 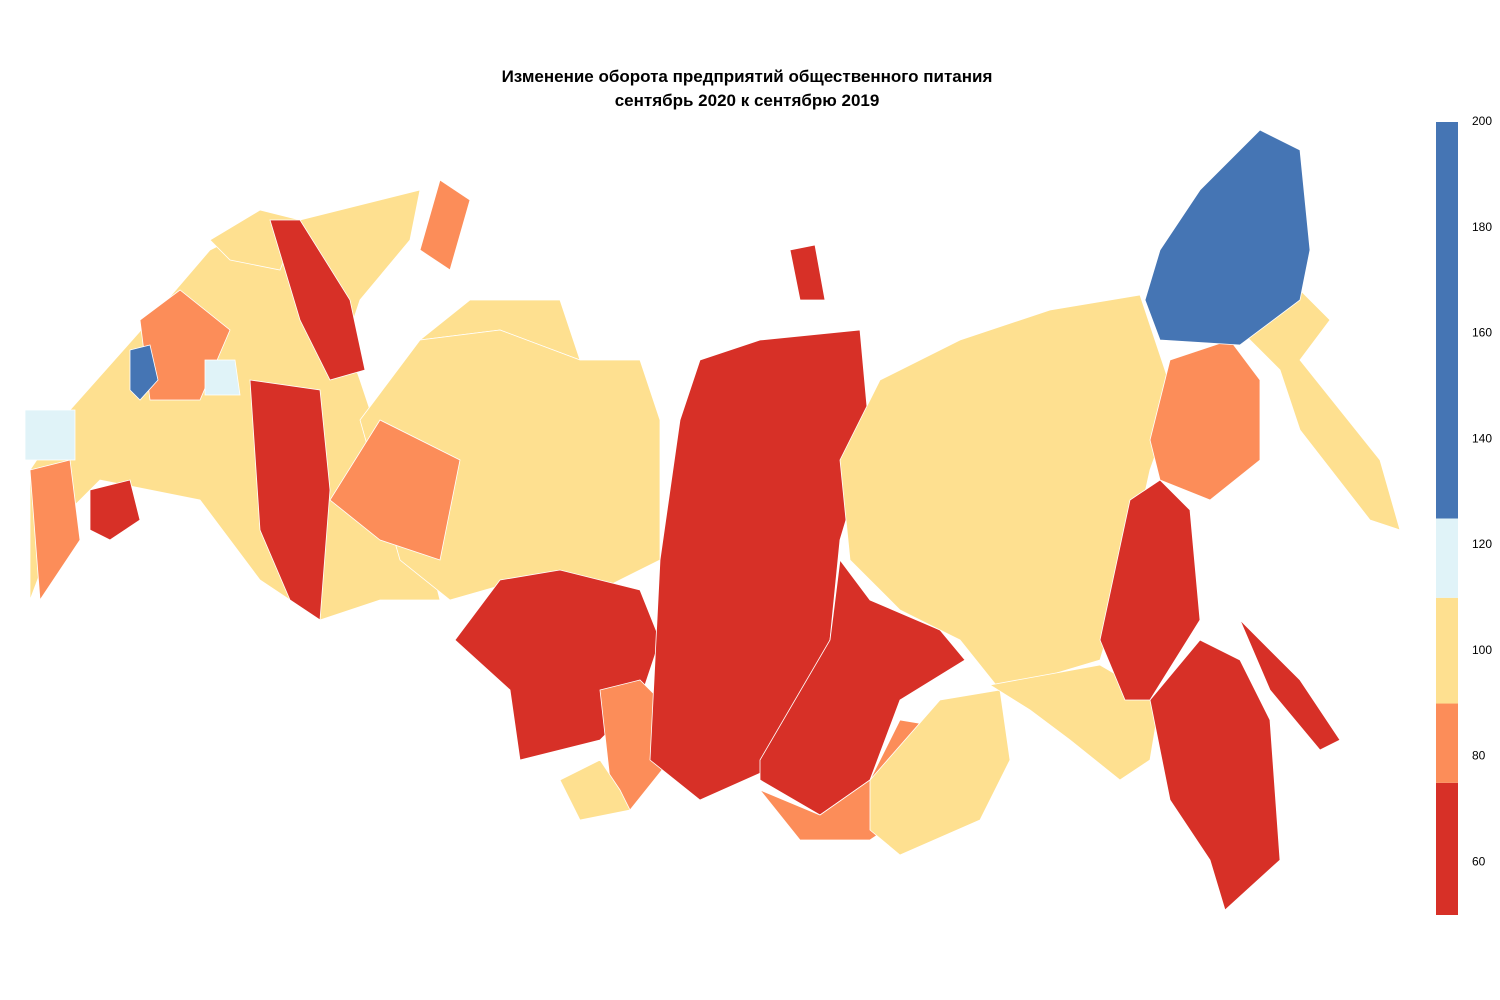 What do you see at coordinates (1482, 544) in the screenshot?
I see `legend-tick-label: 120` at bounding box center [1482, 544].